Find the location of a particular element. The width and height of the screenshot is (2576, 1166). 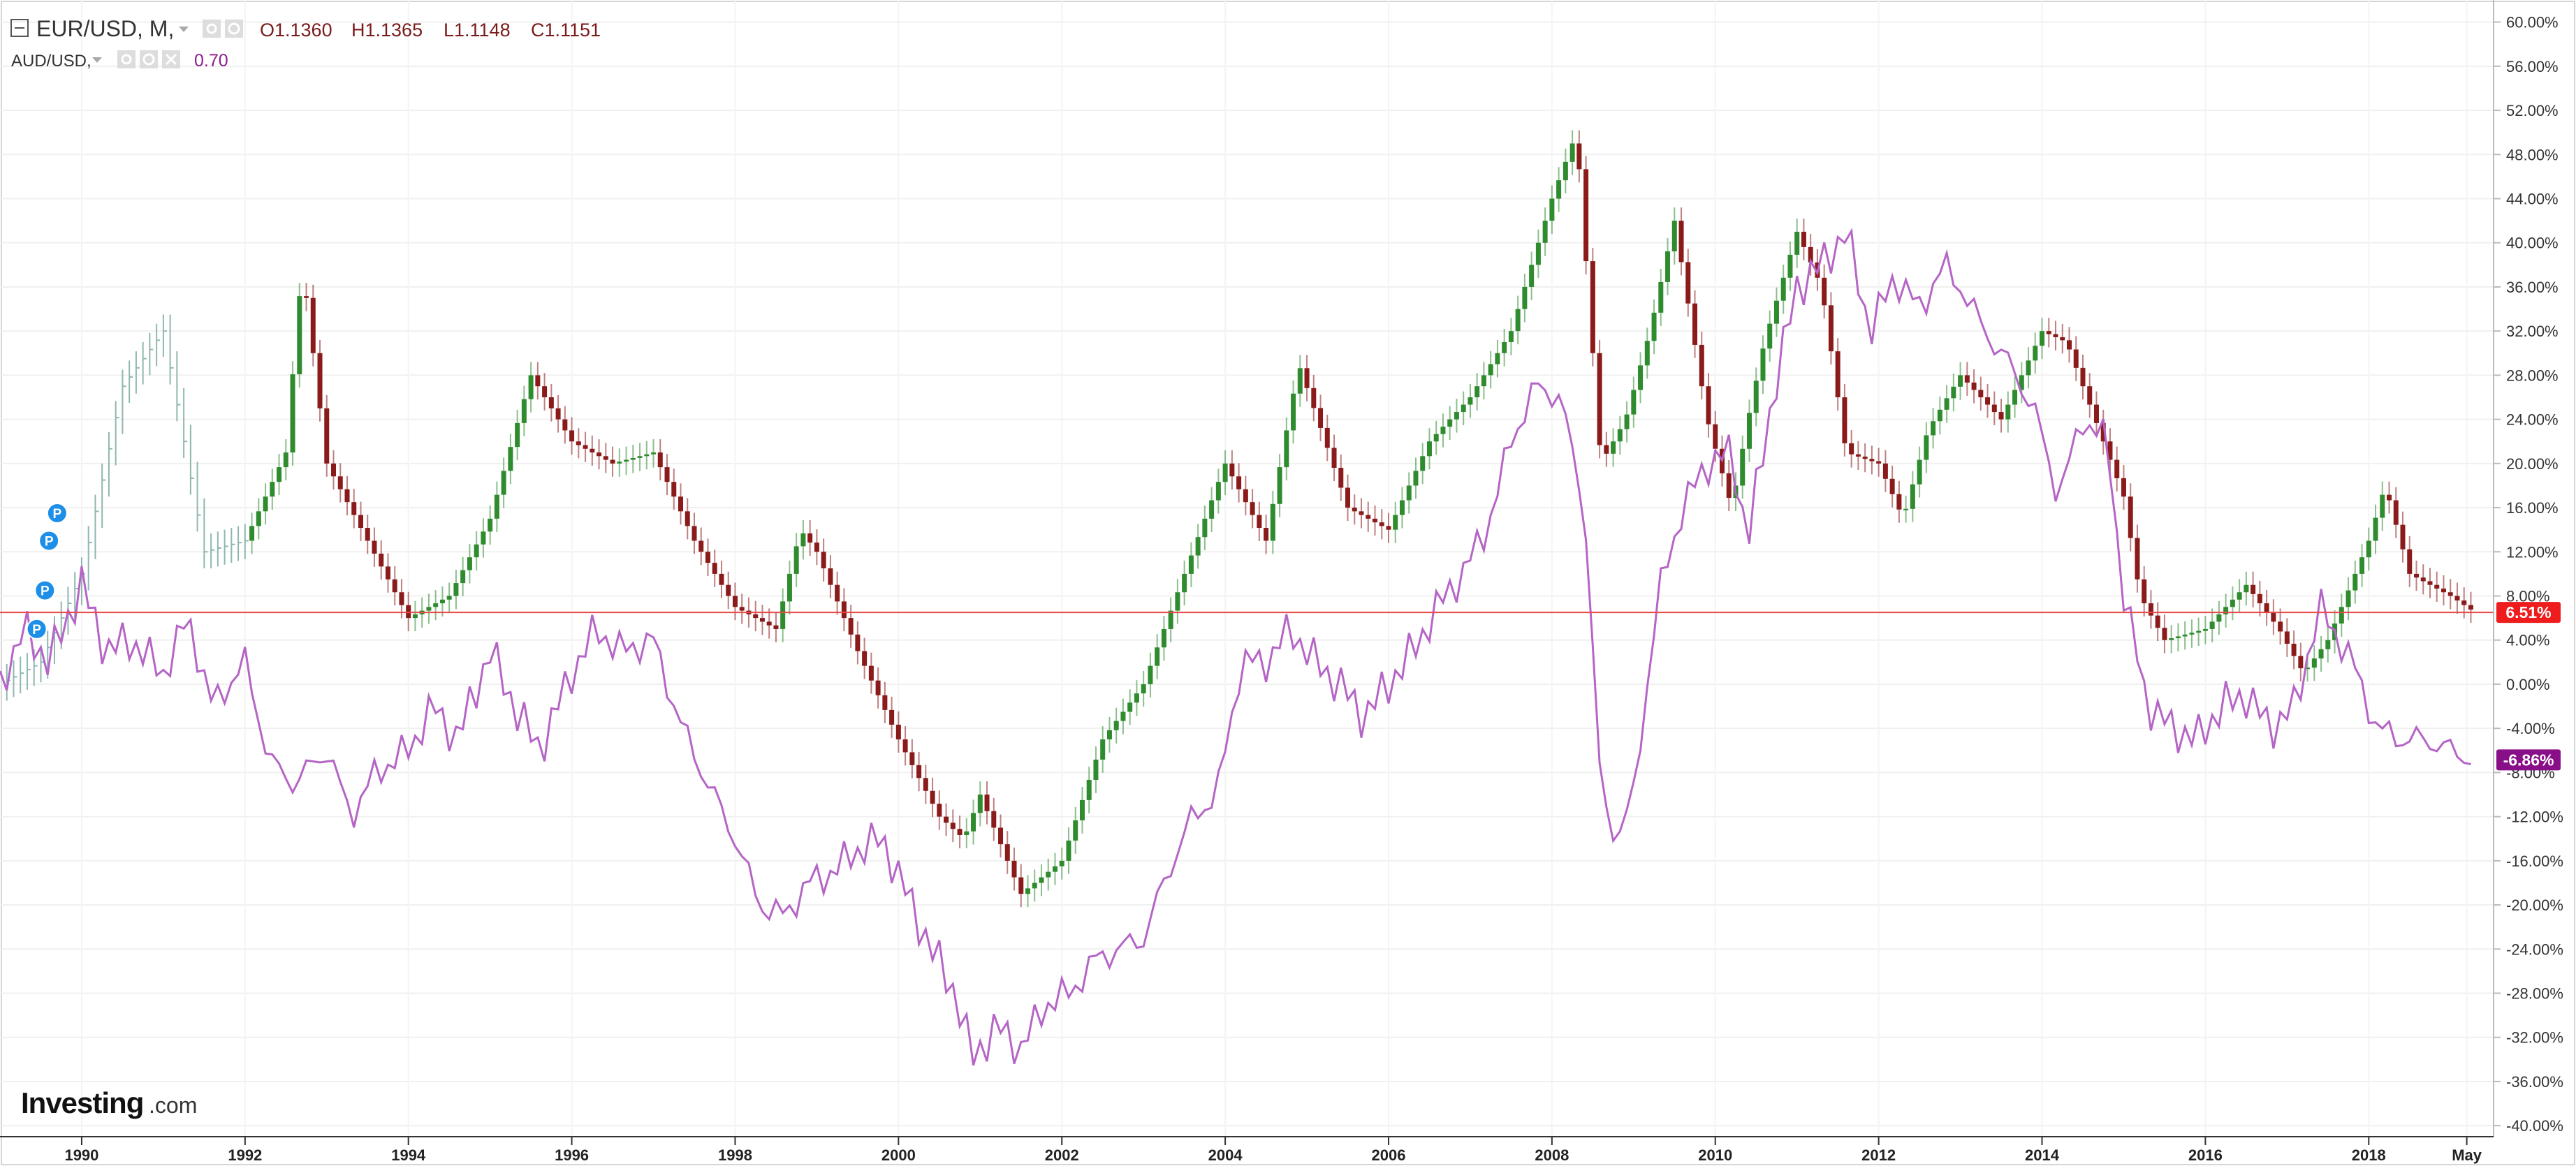

compare-symbol-label: AUD/USD, is located at coordinates (51, 61).